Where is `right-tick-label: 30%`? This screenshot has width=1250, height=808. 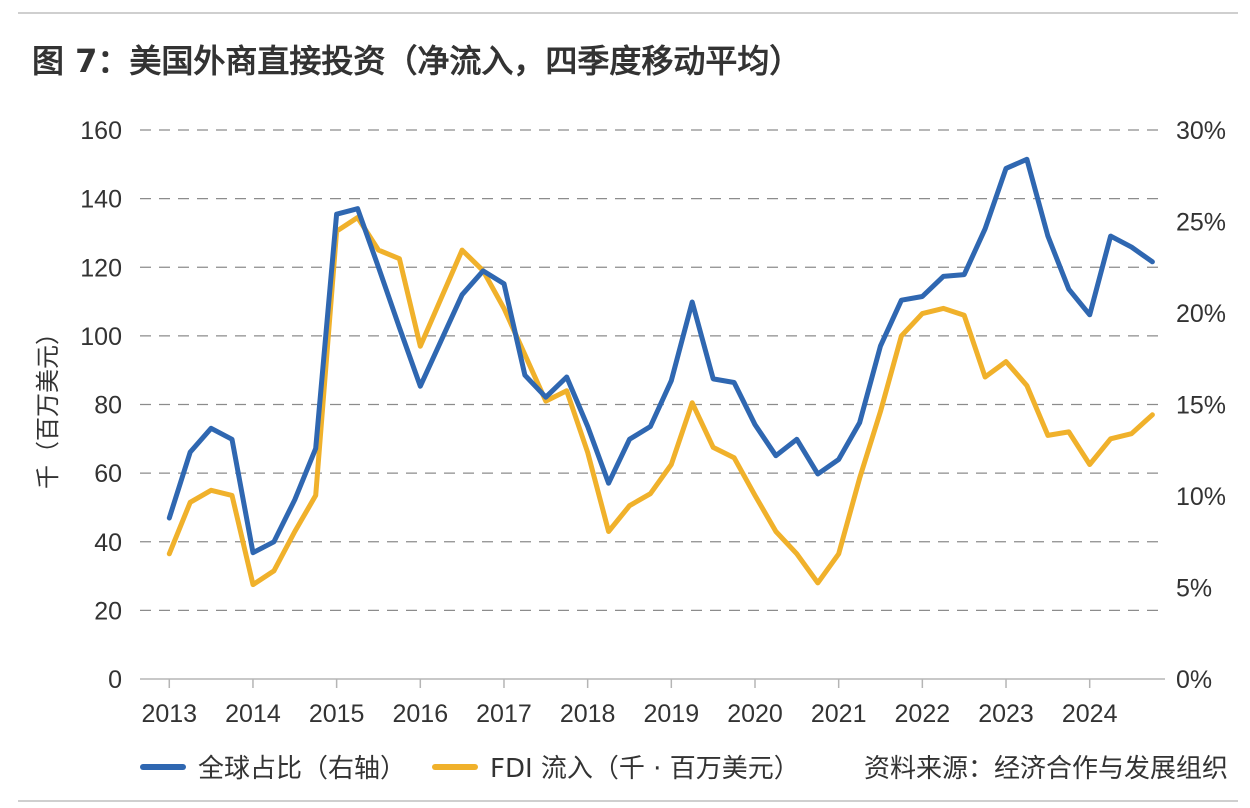
right-tick-label: 30% is located at coordinates (1201, 131).